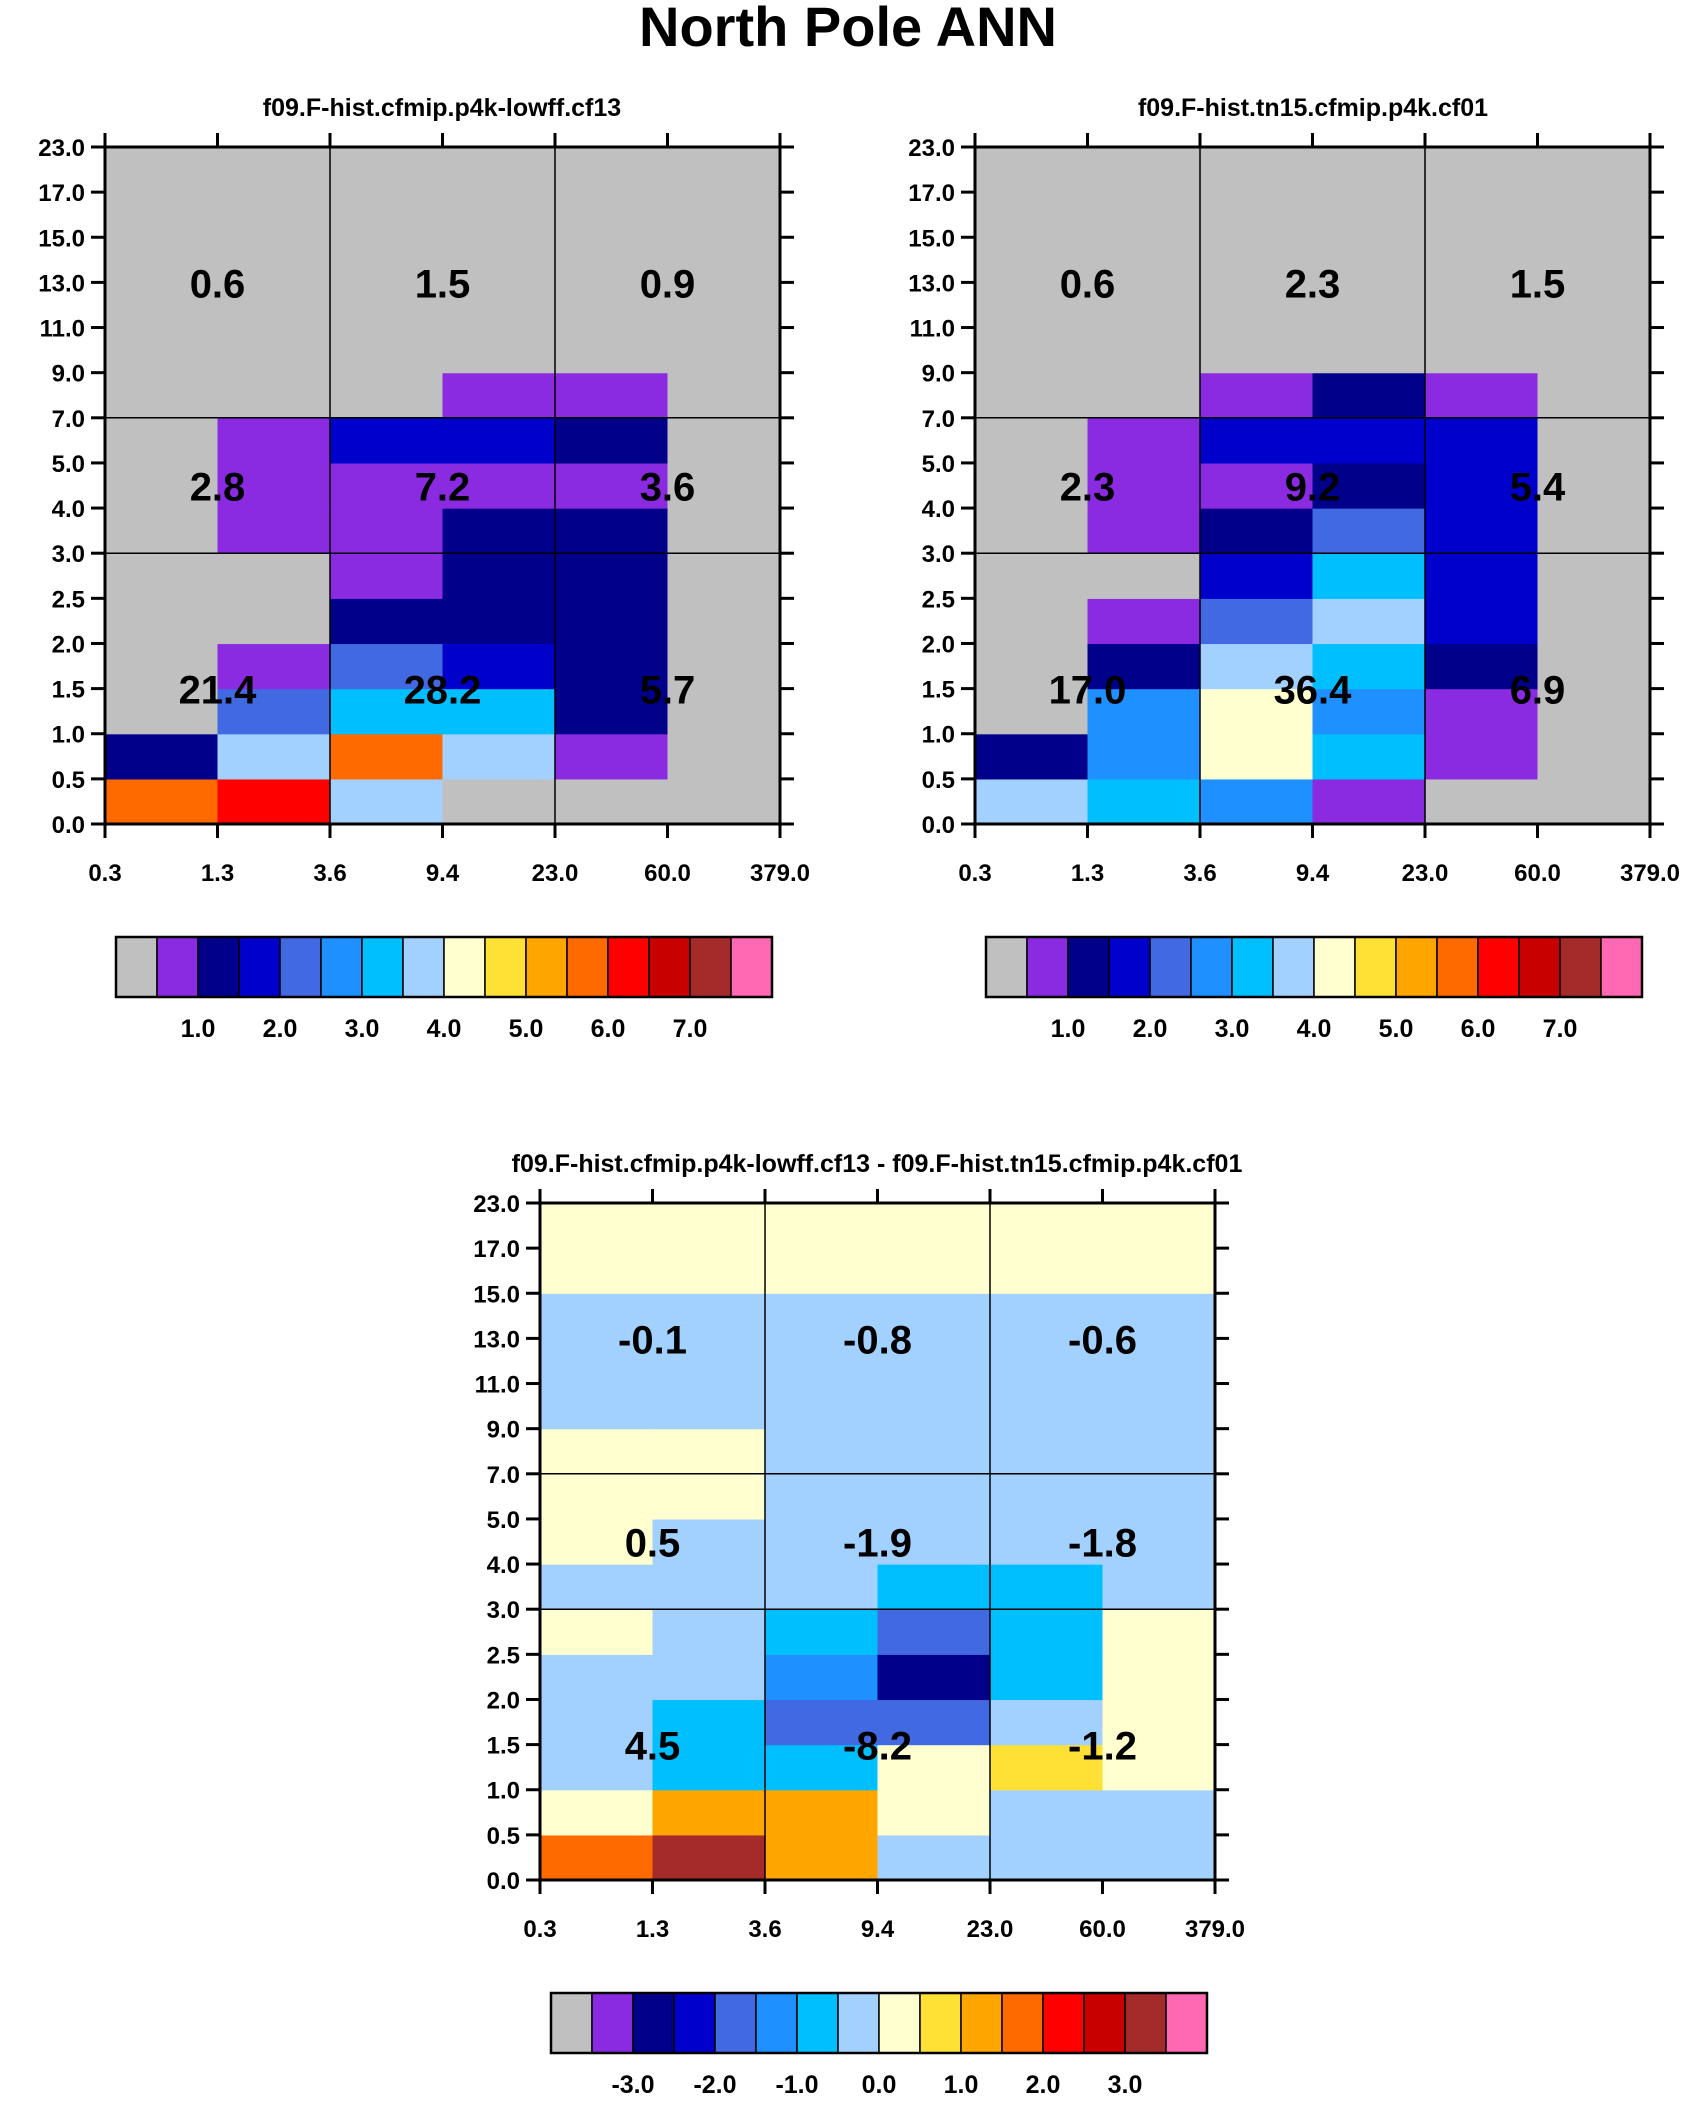  What do you see at coordinates (1088, 488) in the screenshot?
I see `region-total-mid: 2.3` at bounding box center [1088, 488].